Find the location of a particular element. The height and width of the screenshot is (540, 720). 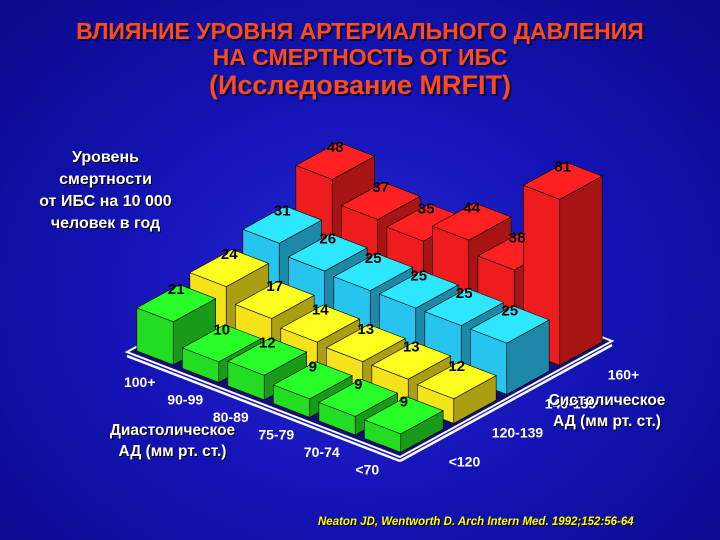

systolic-axis-line is located at coordinates (506, 403).